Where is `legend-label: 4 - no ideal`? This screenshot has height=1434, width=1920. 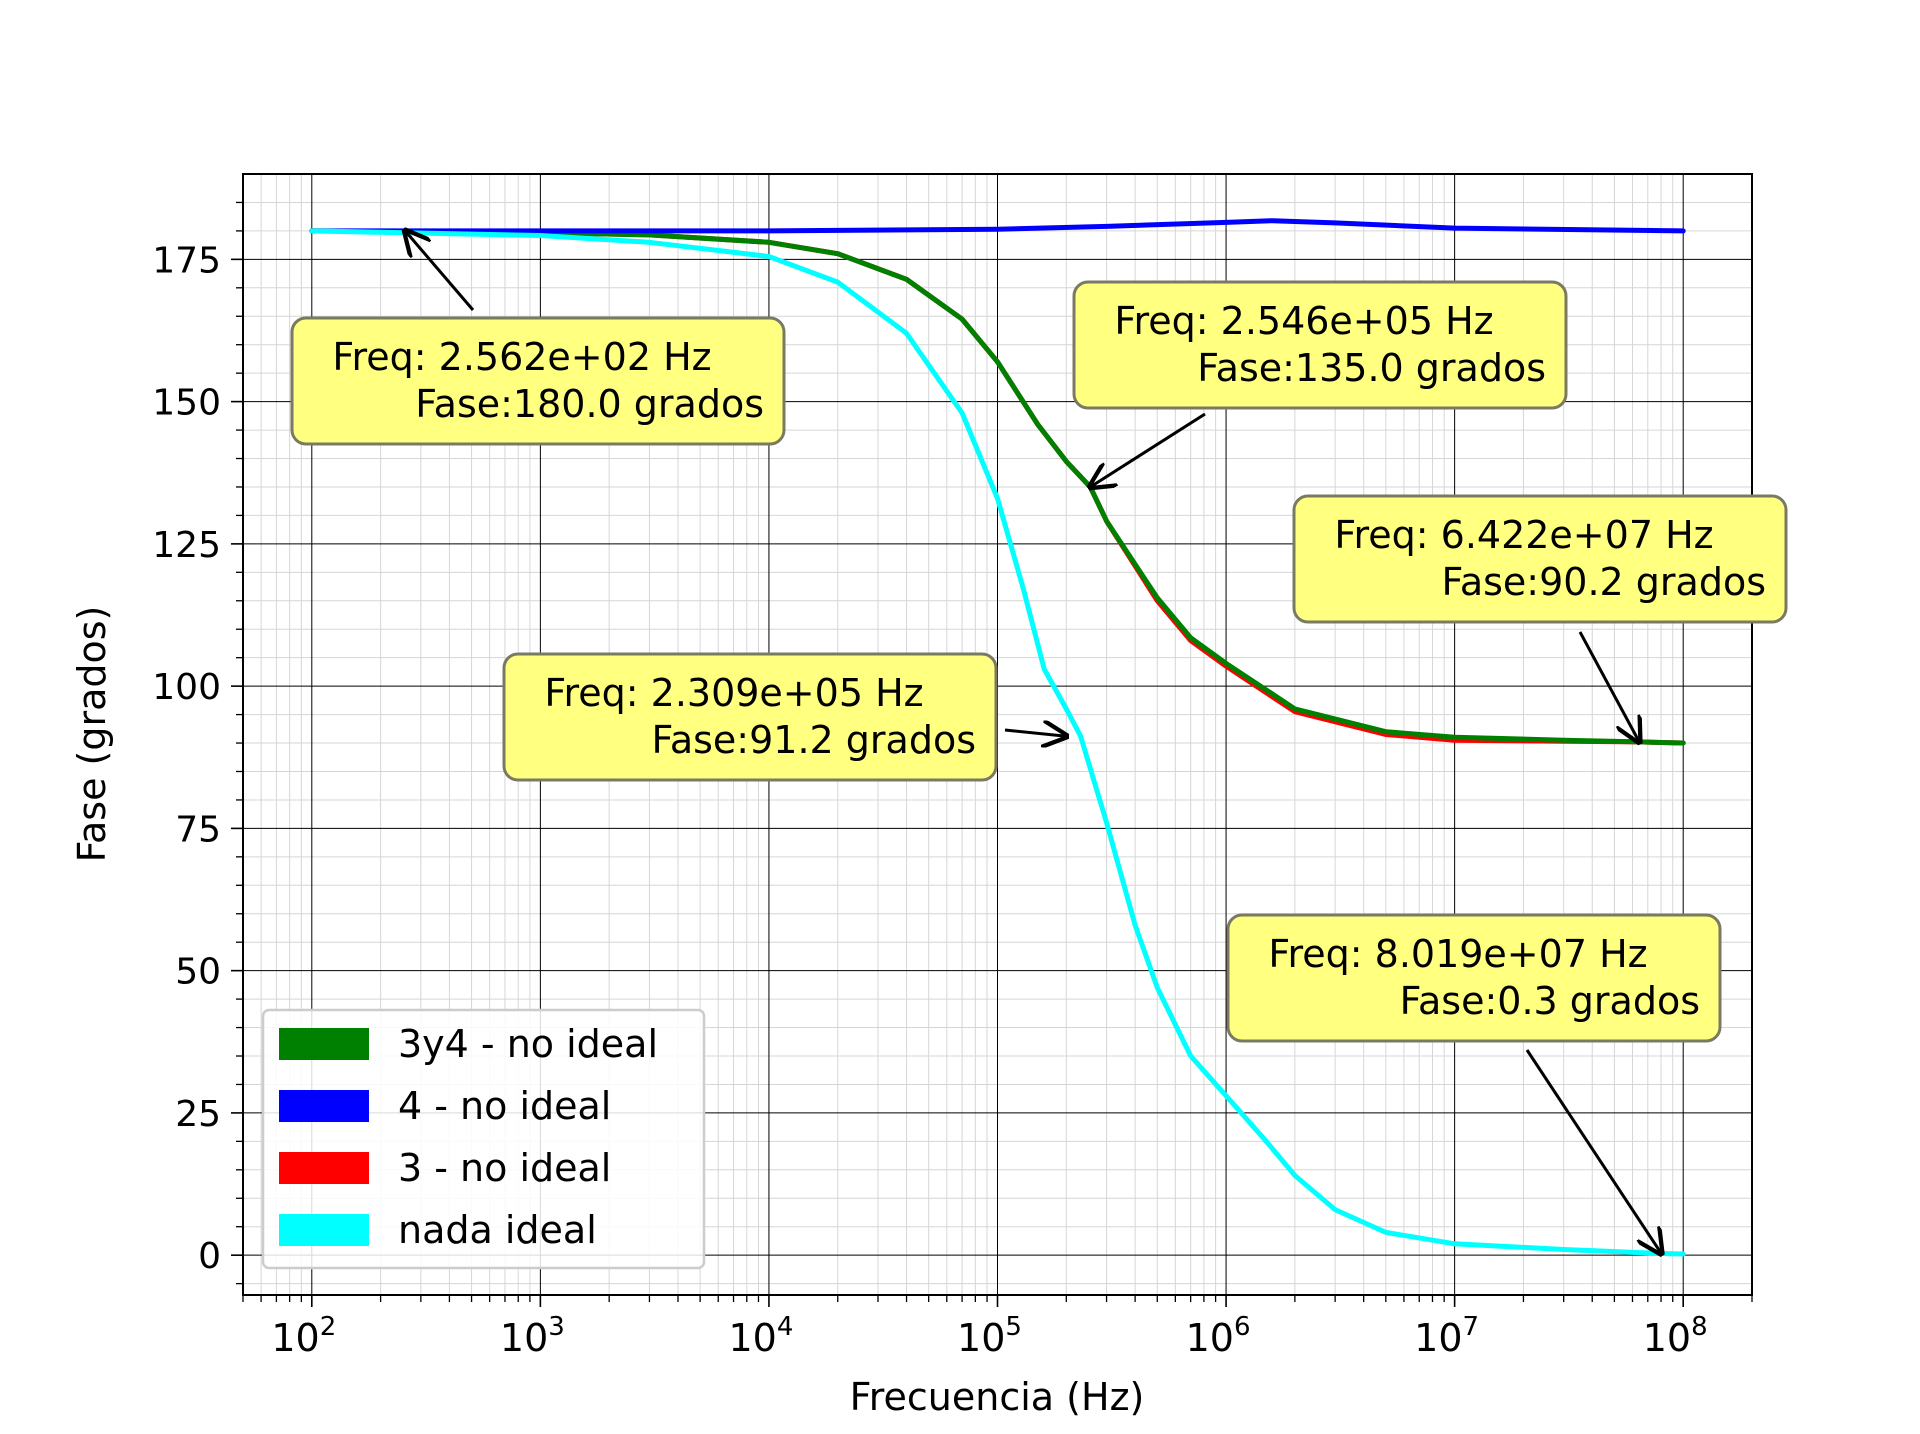 legend-label: 4 - no ideal is located at coordinates (504, 1106).